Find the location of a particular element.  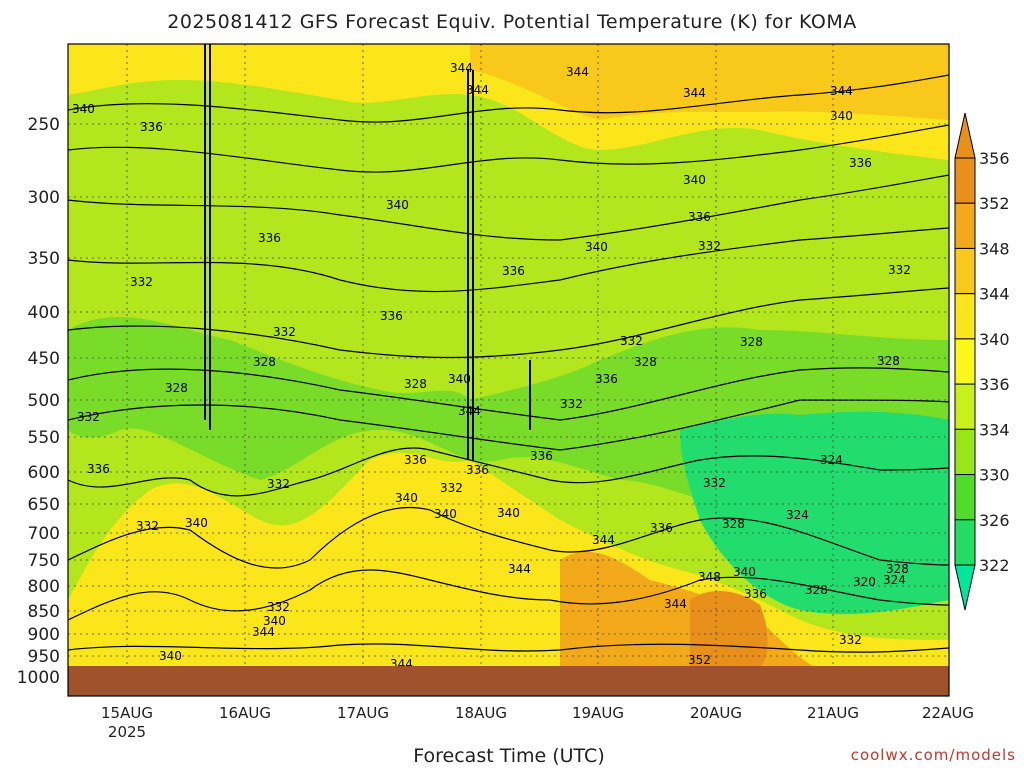

y-tick-label: 650 is located at coordinates (44, 505).